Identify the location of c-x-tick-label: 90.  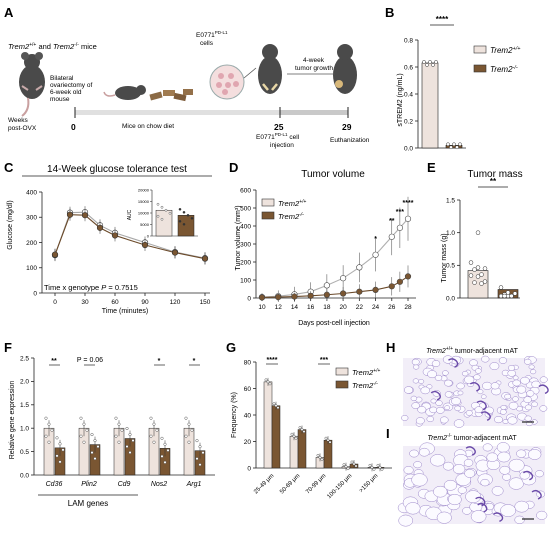
(145, 302).